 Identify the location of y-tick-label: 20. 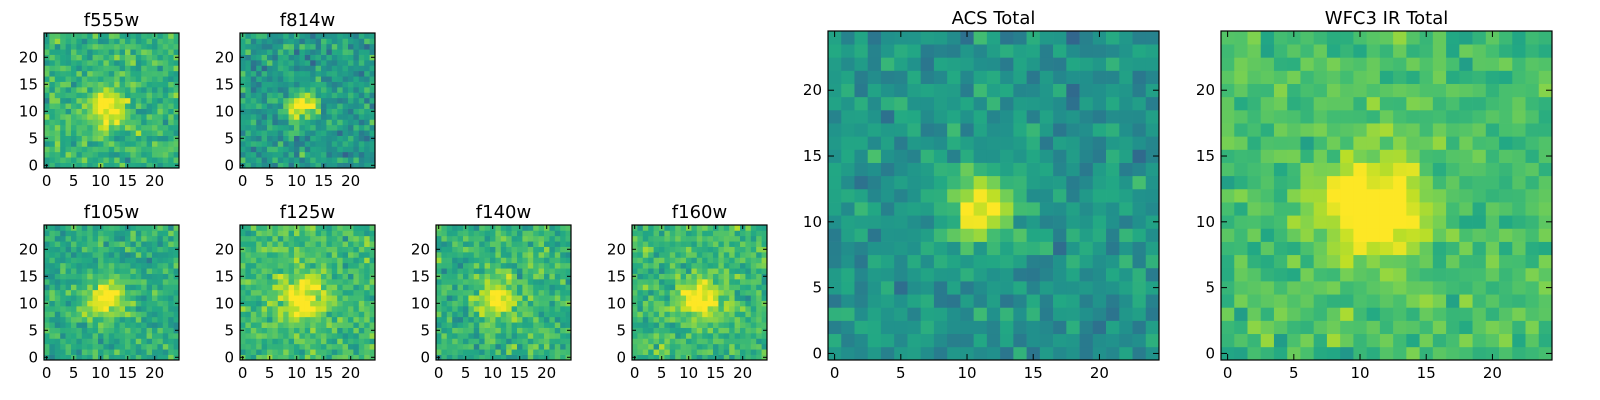
(28, 249).